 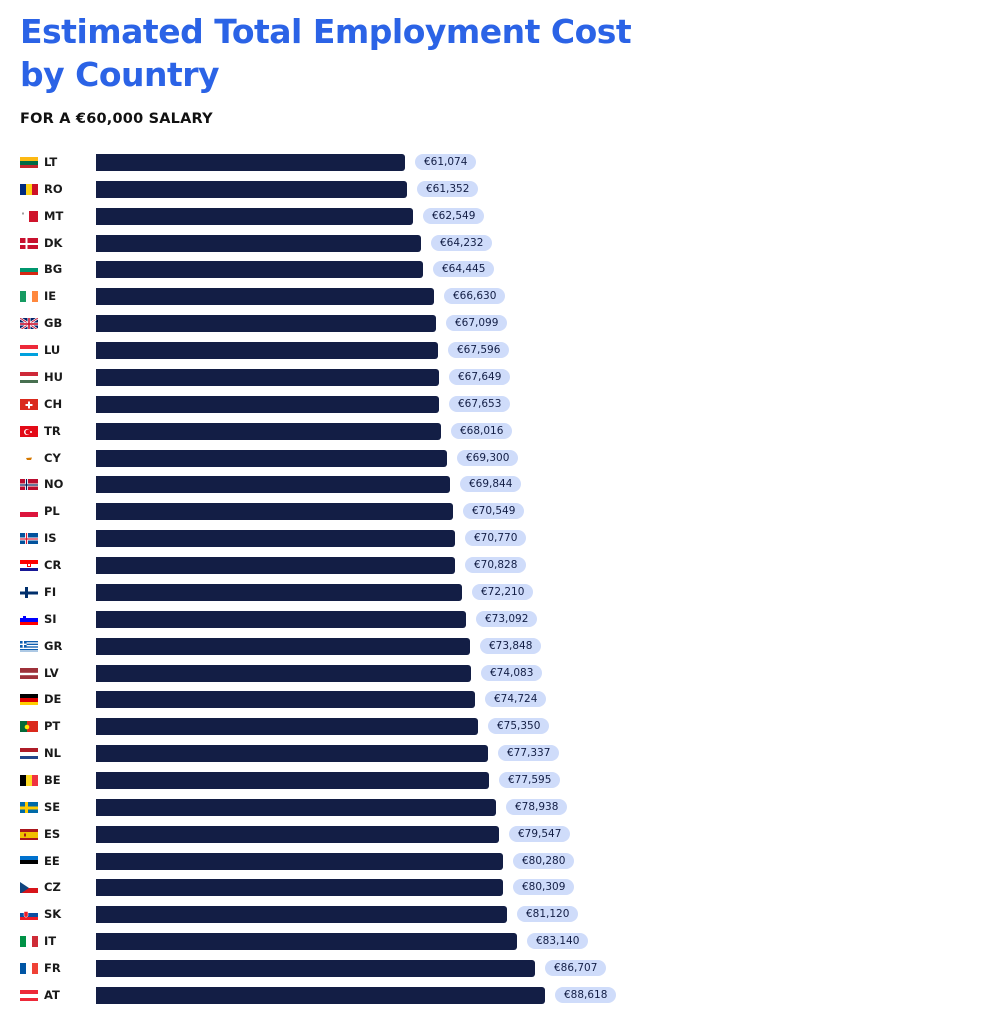 What do you see at coordinates (29, 458) in the screenshot?
I see `cyprus-flag-icon` at bounding box center [29, 458].